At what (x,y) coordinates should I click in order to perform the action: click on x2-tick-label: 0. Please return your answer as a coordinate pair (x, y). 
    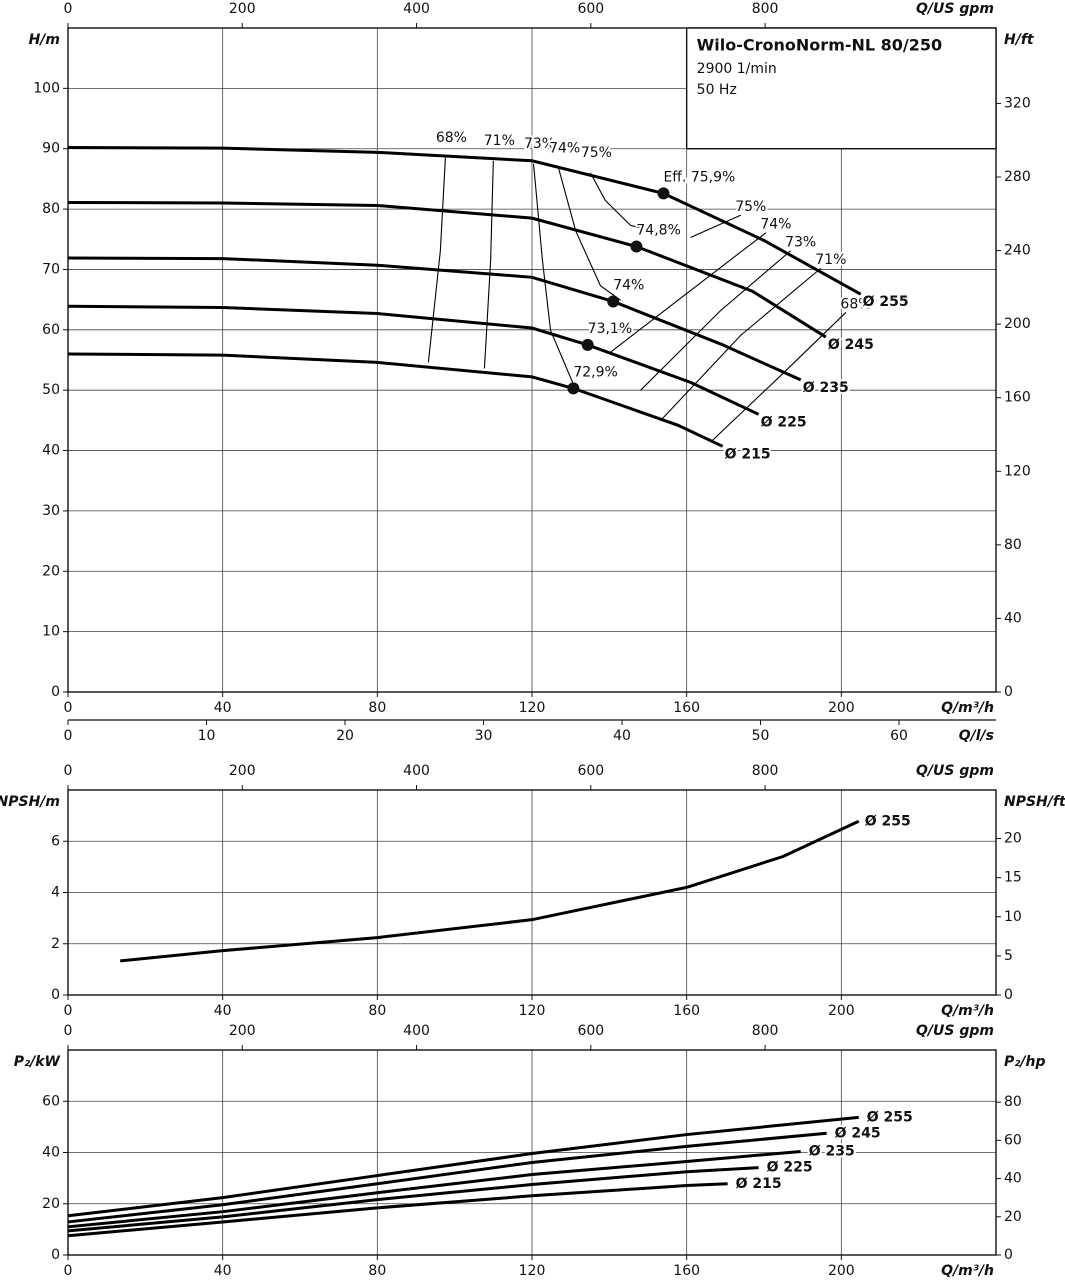
    Looking at the image, I should click on (68, 771).